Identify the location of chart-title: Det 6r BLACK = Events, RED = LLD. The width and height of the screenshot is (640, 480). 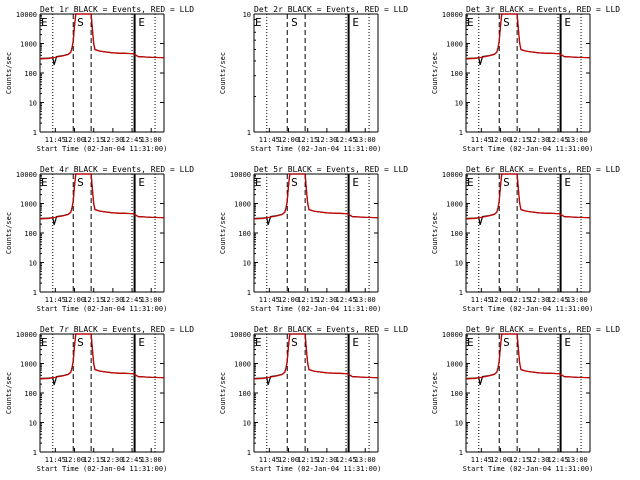
(543, 169).